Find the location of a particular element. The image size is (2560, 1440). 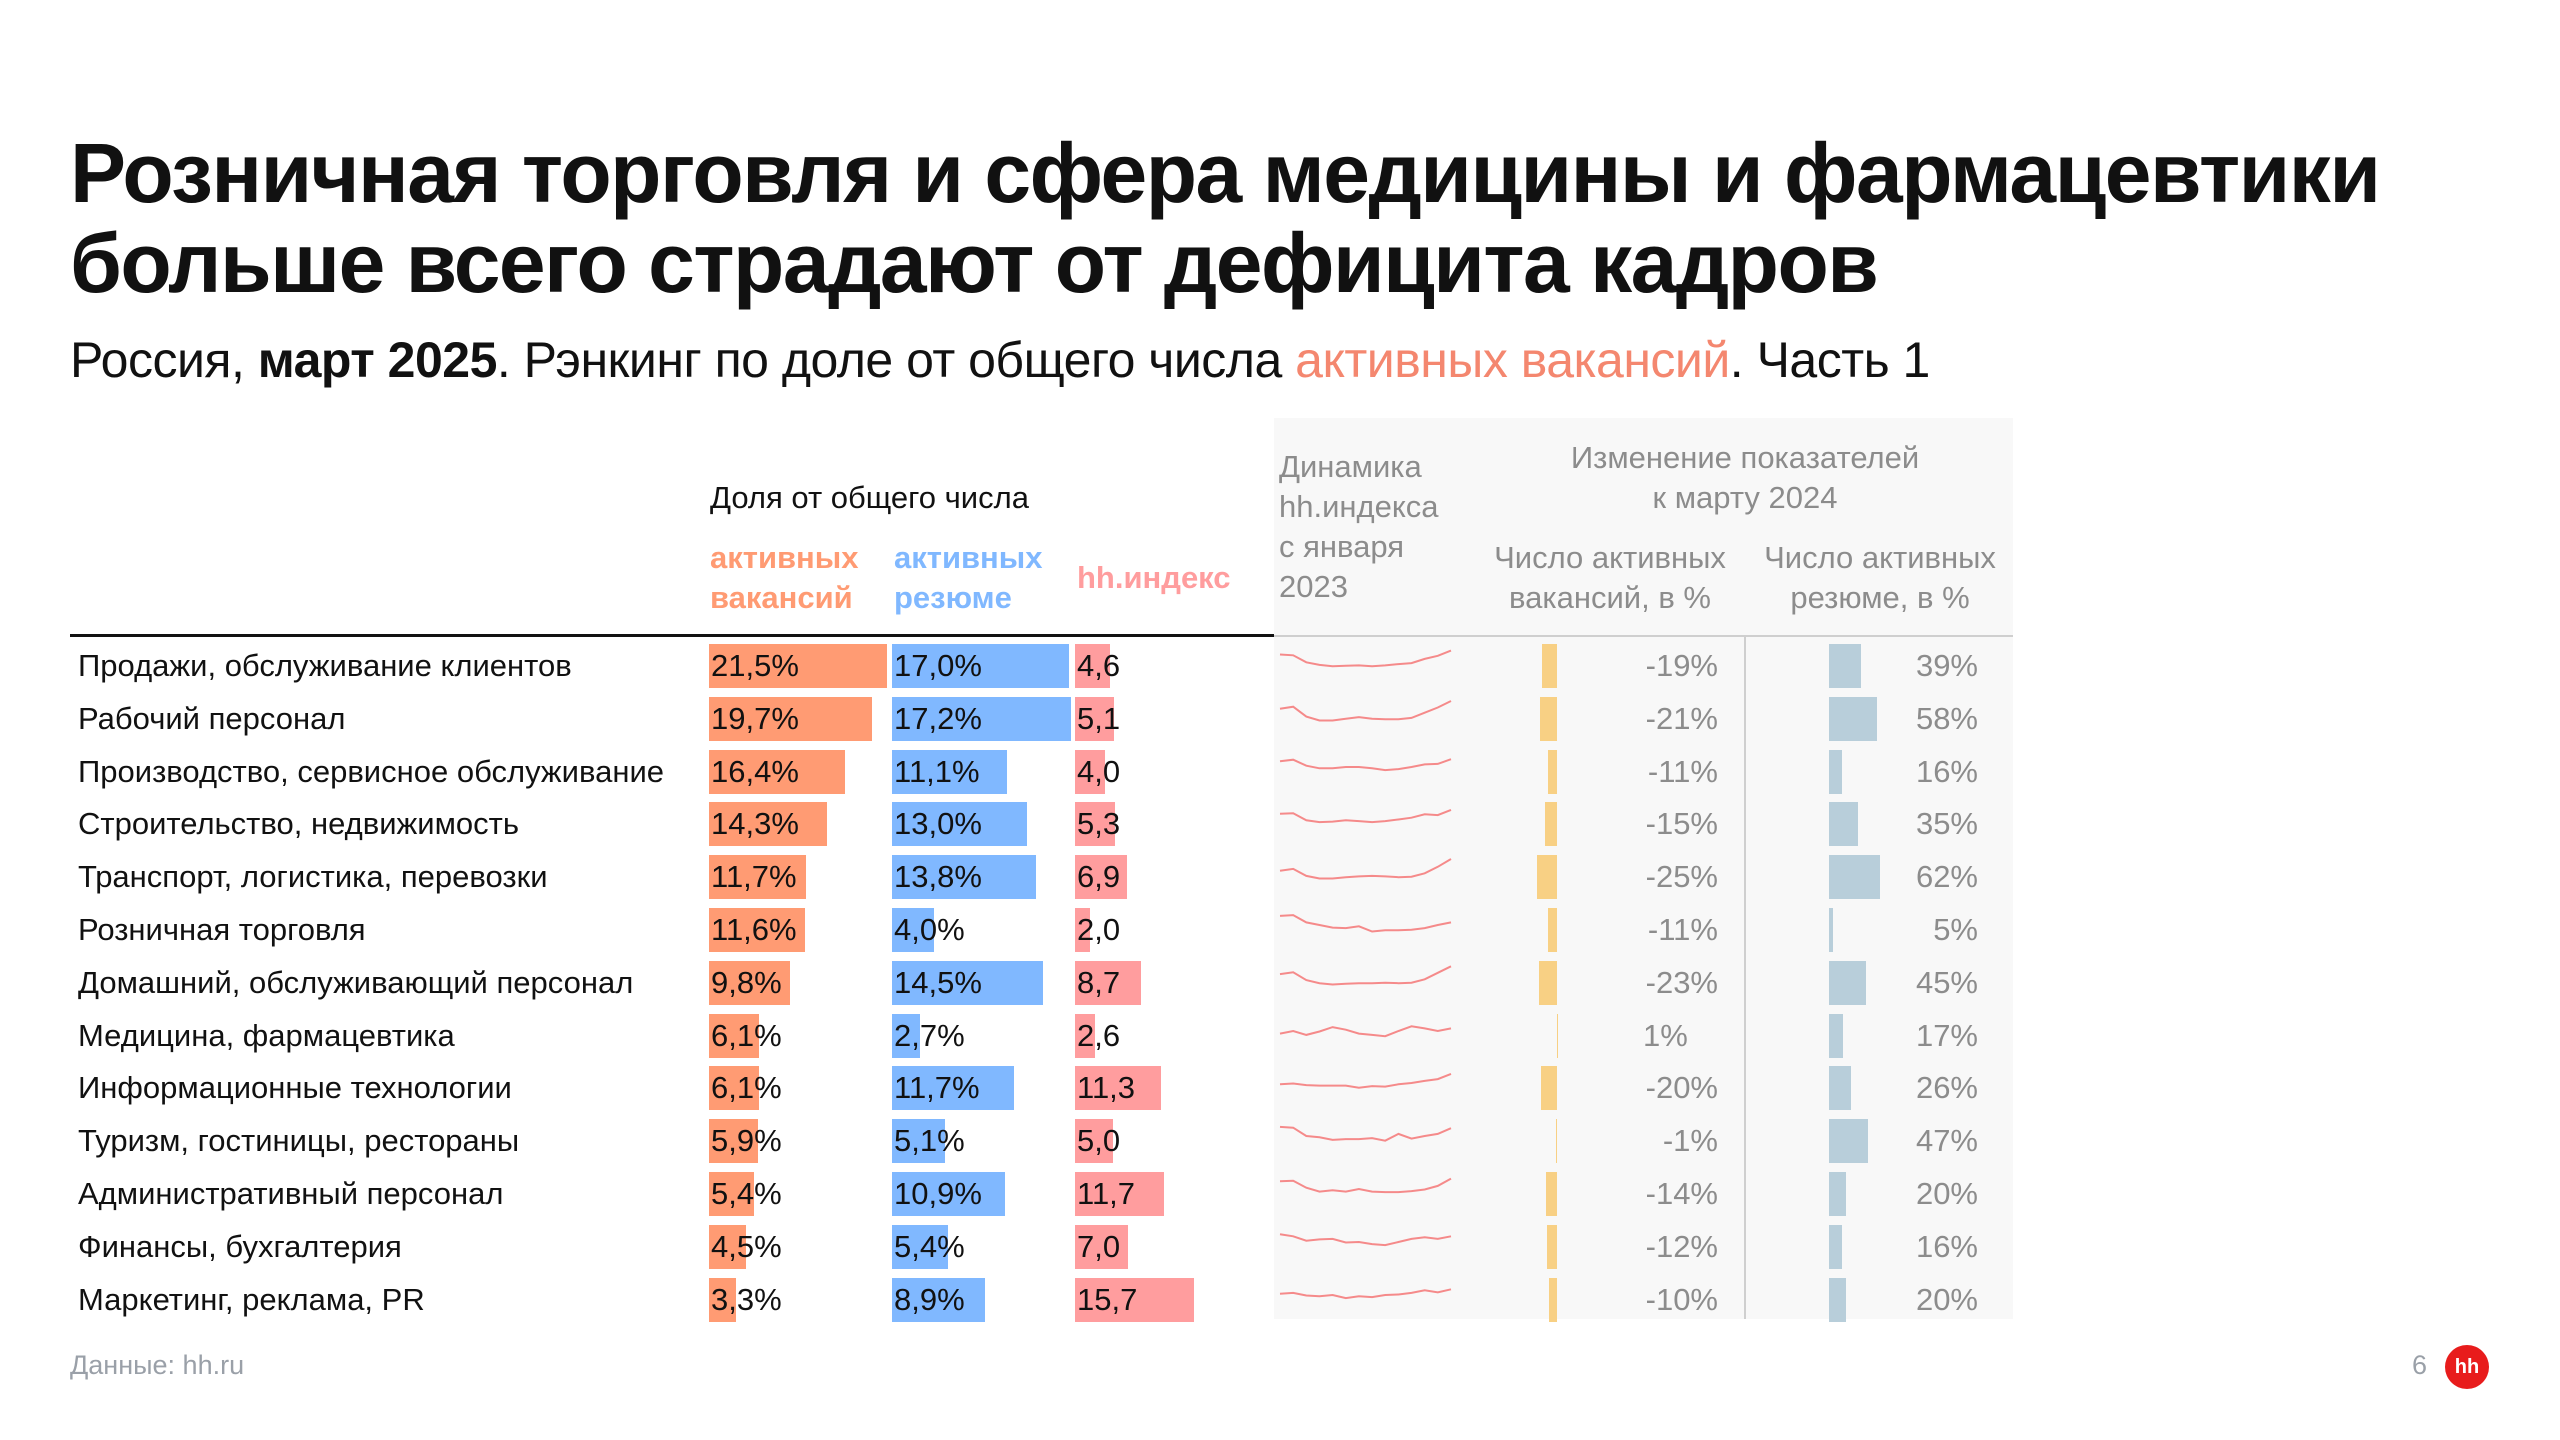

header-change-vacancies-line-2: вакансий, в % is located at coordinates (1610, 597).